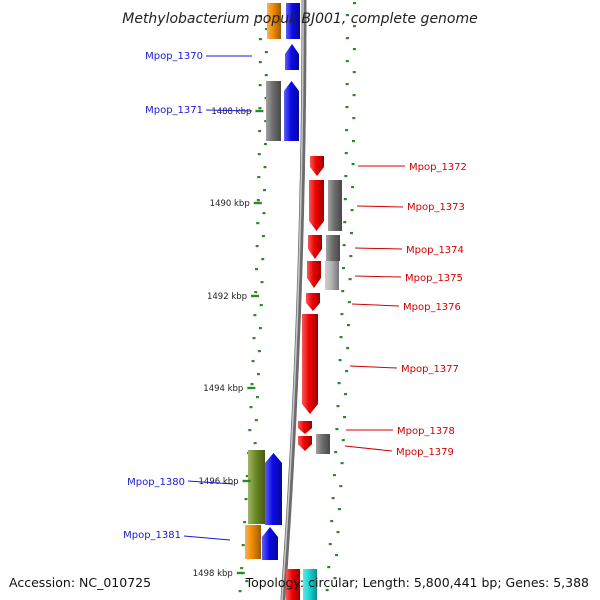  What do you see at coordinates (432, 307) in the screenshot?
I see `gene-label-mpop-1376: Mpop_1376` at bounding box center [432, 307].